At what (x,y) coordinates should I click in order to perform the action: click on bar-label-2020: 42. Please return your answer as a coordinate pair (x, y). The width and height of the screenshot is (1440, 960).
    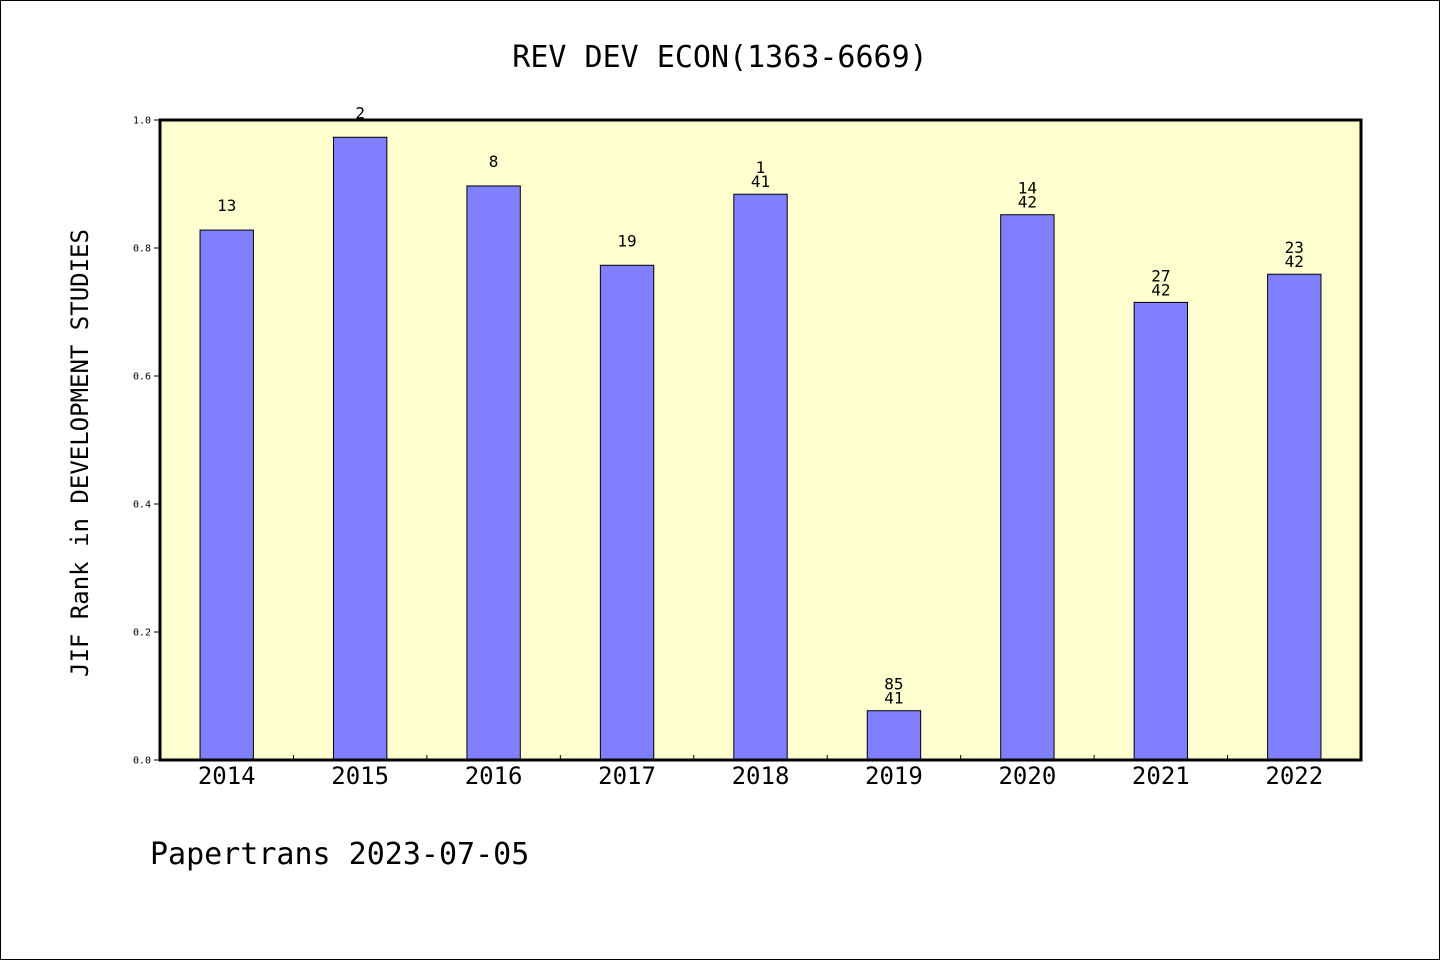
    Looking at the image, I should click on (1027, 202).